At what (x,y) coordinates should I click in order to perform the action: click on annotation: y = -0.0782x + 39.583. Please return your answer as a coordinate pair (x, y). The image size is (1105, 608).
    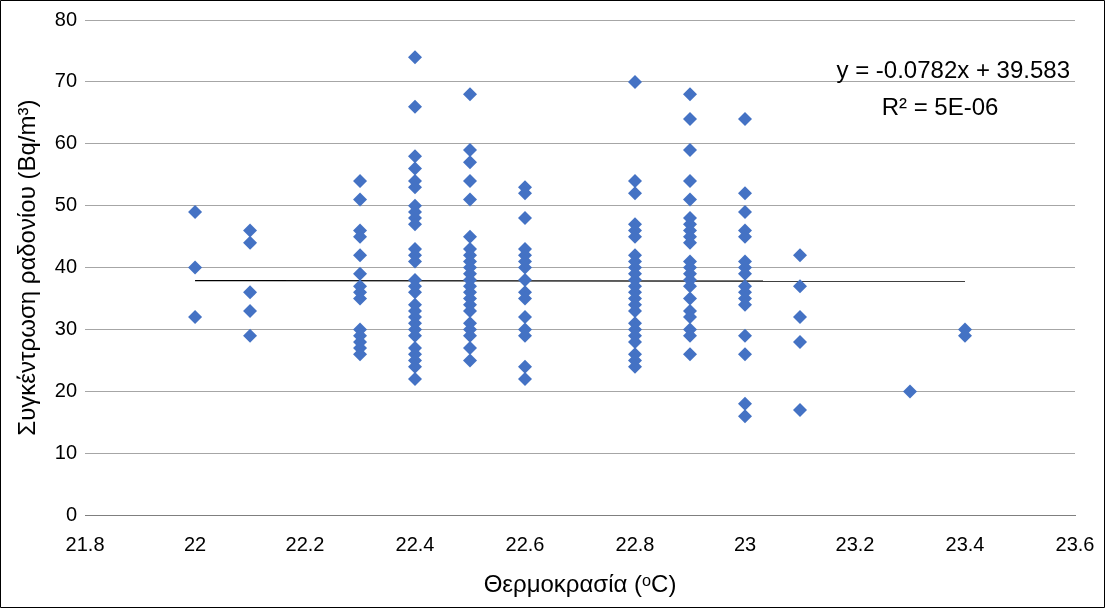
    Looking at the image, I should click on (953, 69).